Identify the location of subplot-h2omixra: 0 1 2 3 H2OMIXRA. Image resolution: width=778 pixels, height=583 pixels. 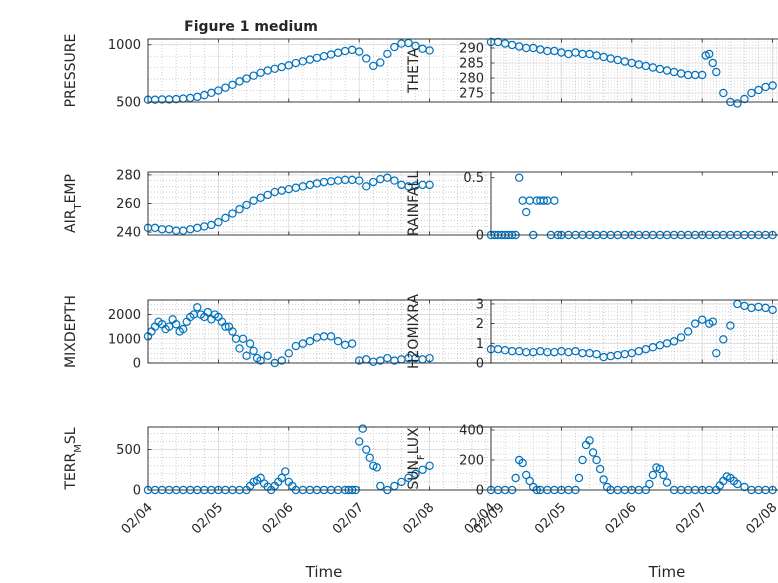
(592, 333).